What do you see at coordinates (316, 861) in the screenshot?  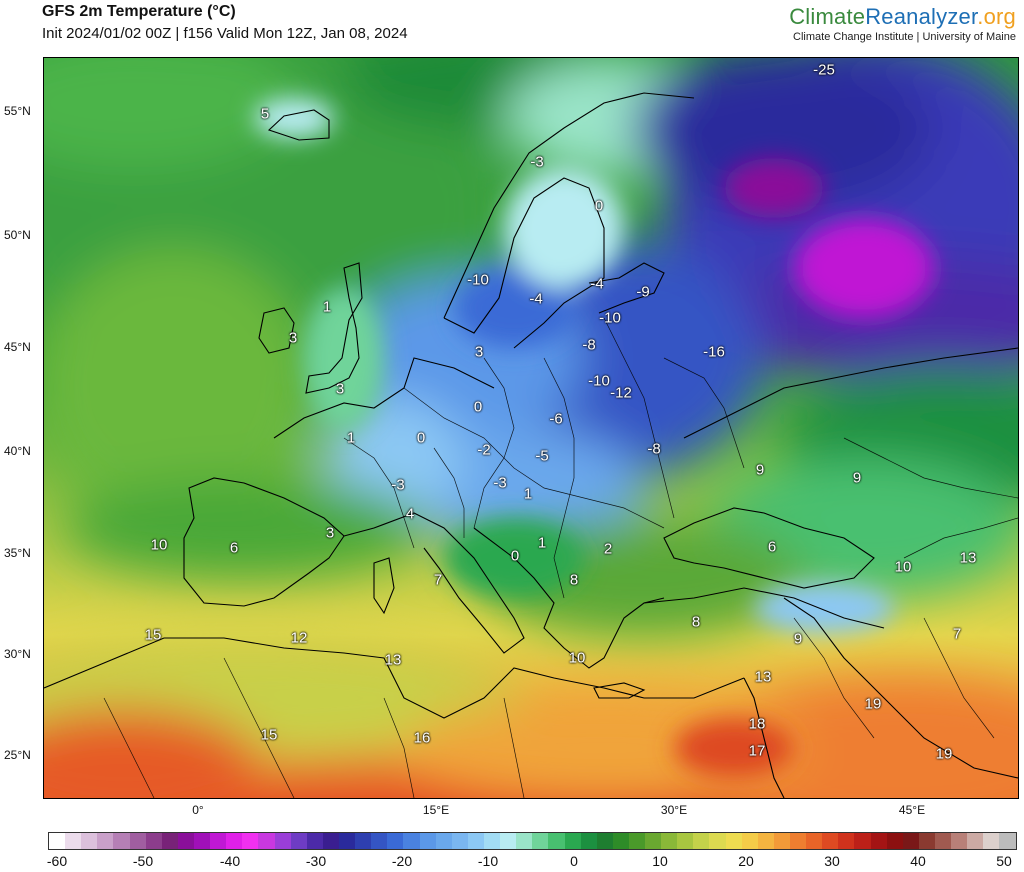 I see `colorbar-tick-label: -30` at bounding box center [316, 861].